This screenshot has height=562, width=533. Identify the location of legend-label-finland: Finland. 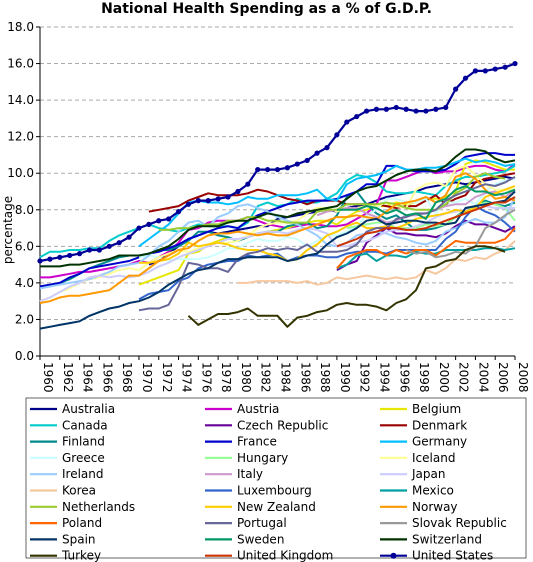
(83, 442).